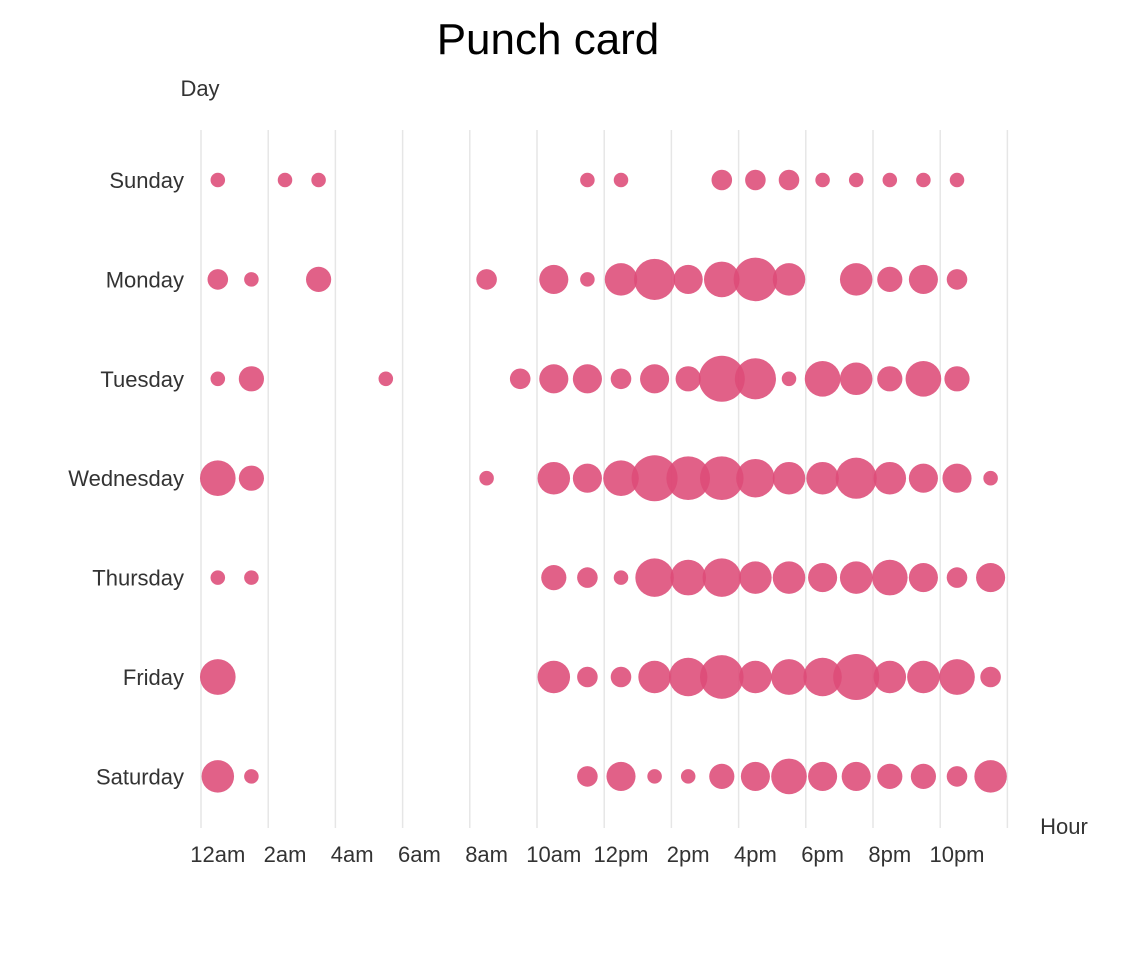 The width and height of the screenshot is (1134, 955). What do you see at coordinates (217, 854) in the screenshot?
I see `x-tick-label: 12am` at bounding box center [217, 854].